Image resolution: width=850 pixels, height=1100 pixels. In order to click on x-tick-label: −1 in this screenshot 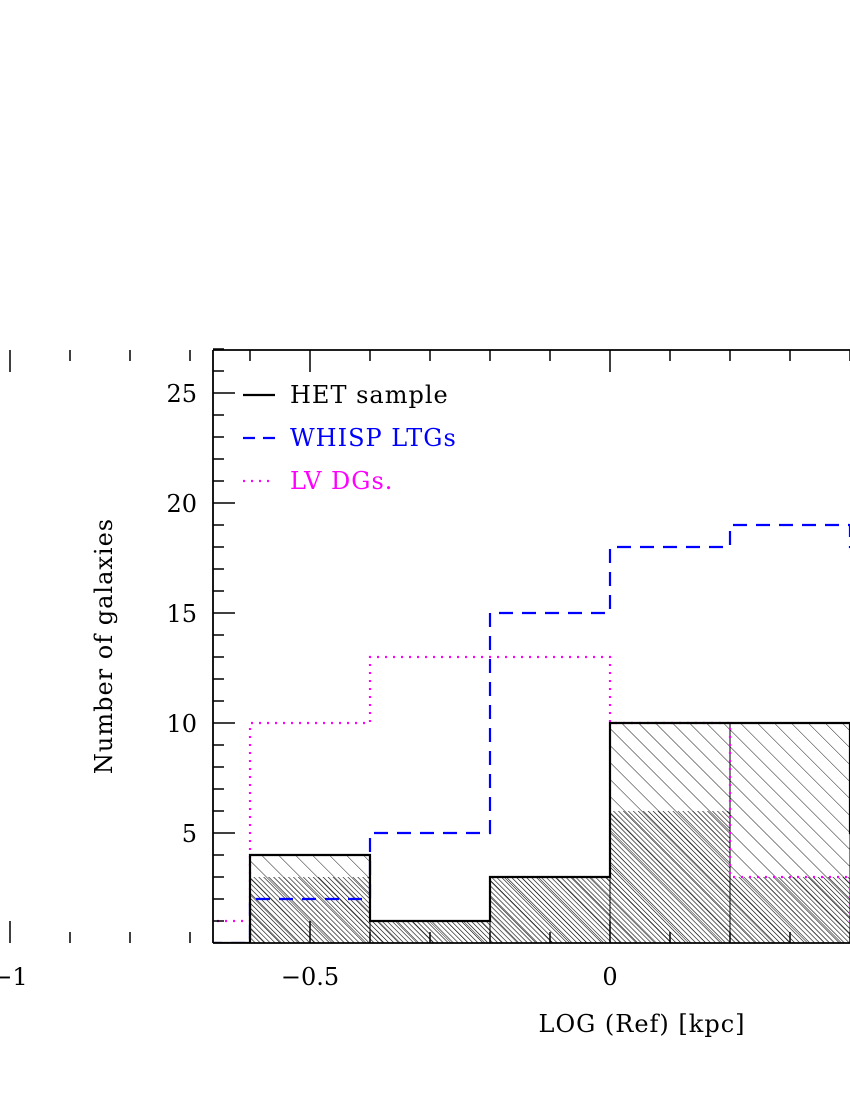, I will do `click(14, 977)`.